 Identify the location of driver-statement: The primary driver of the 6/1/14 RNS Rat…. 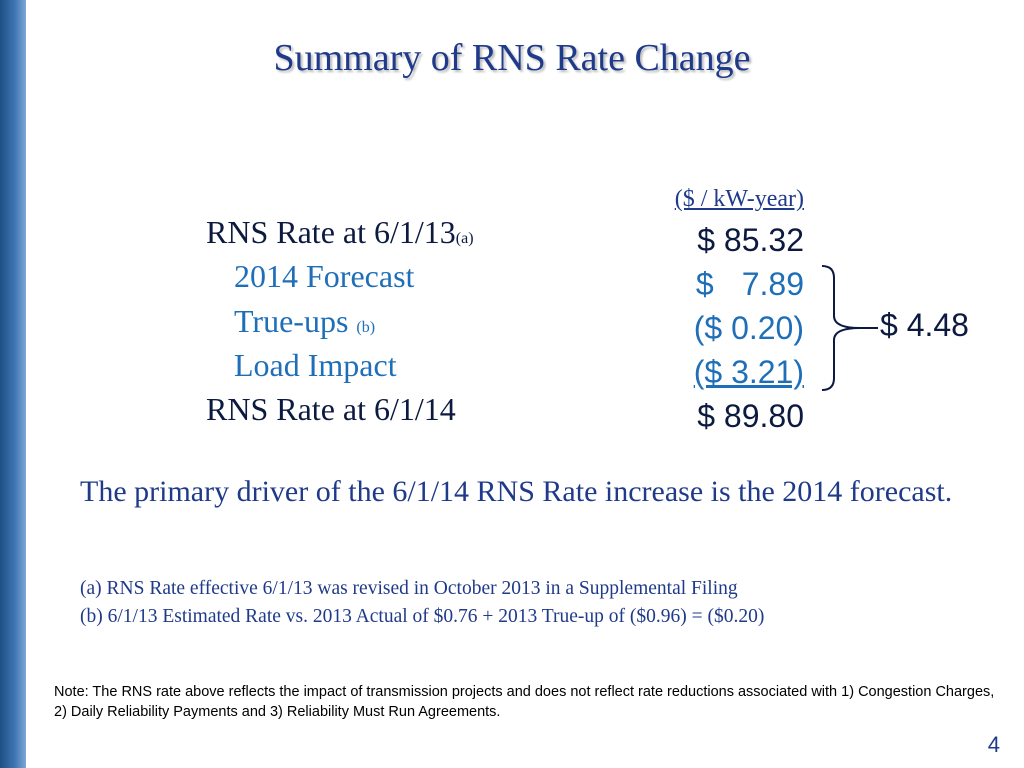
(516, 491).